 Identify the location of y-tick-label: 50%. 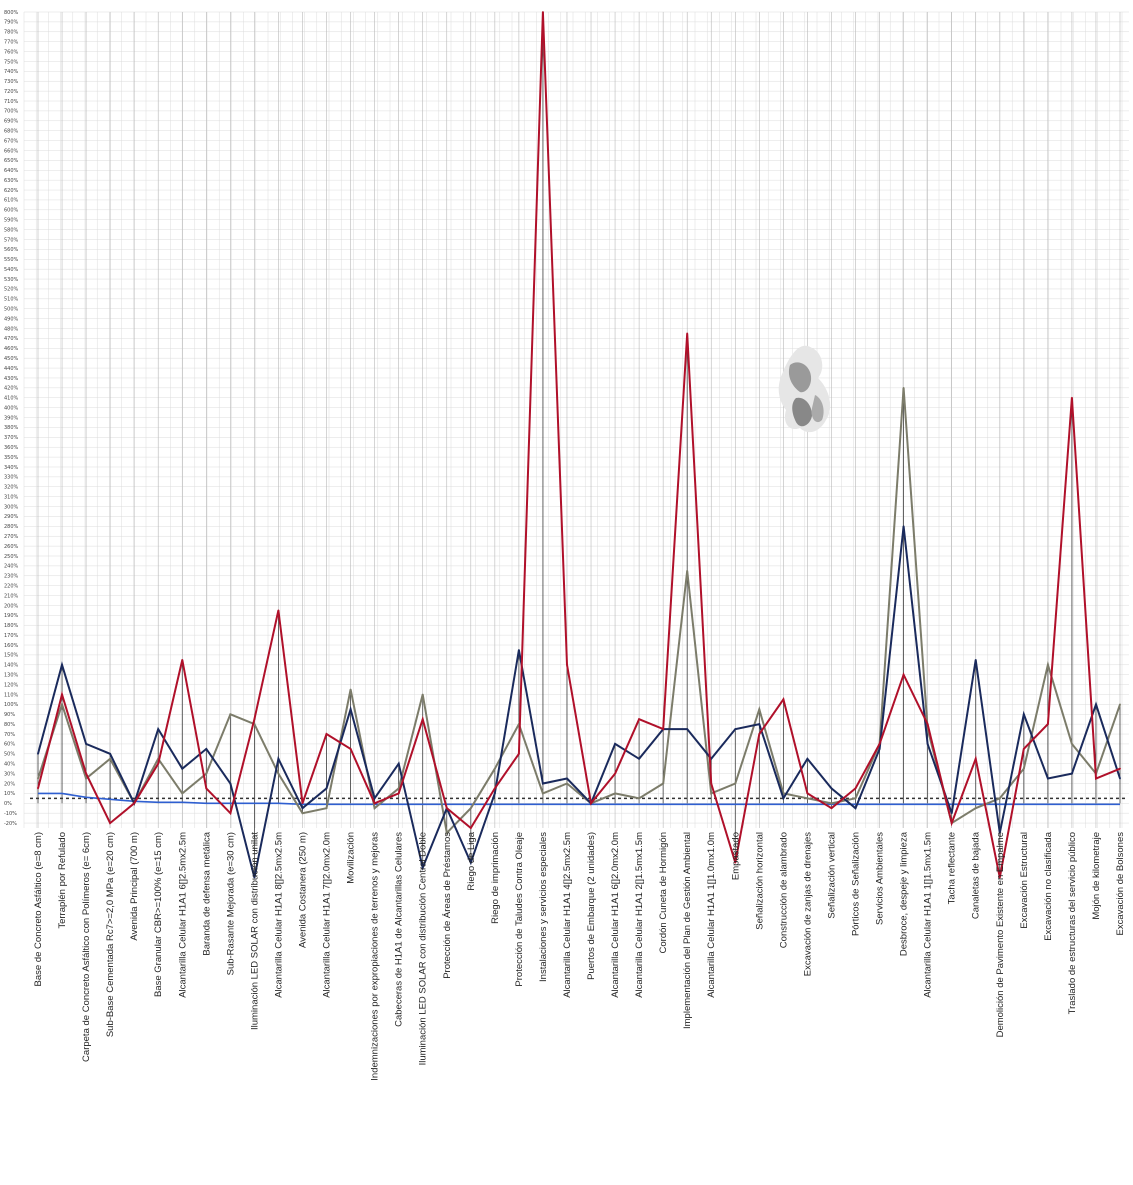
(9, 755).